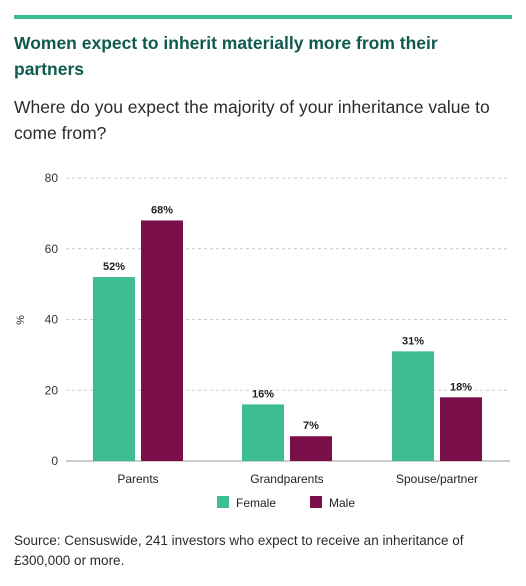 The height and width of the screenshot is (586, 526). What do you see at coordinates (342, 503) in the screenshot?
I see `legend-label-male: Male` at bounding box center [342, 503].